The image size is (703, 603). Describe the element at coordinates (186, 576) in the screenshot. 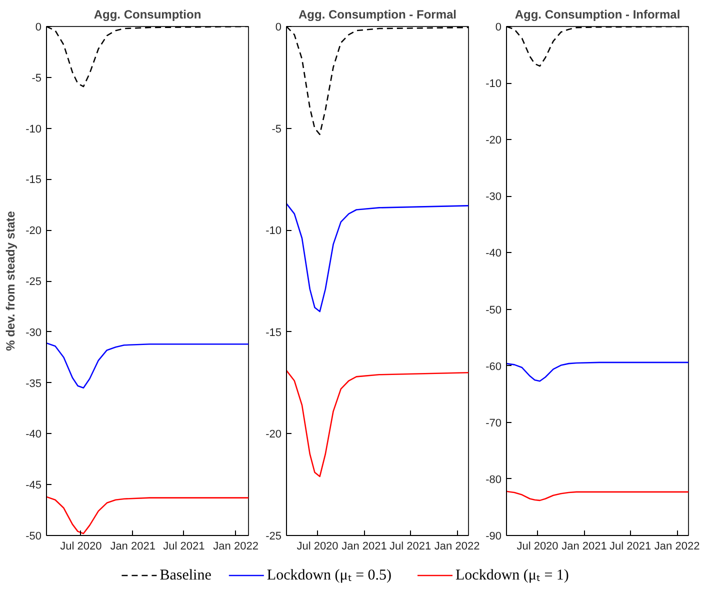

I see `legend-label: Baseline` at that location.